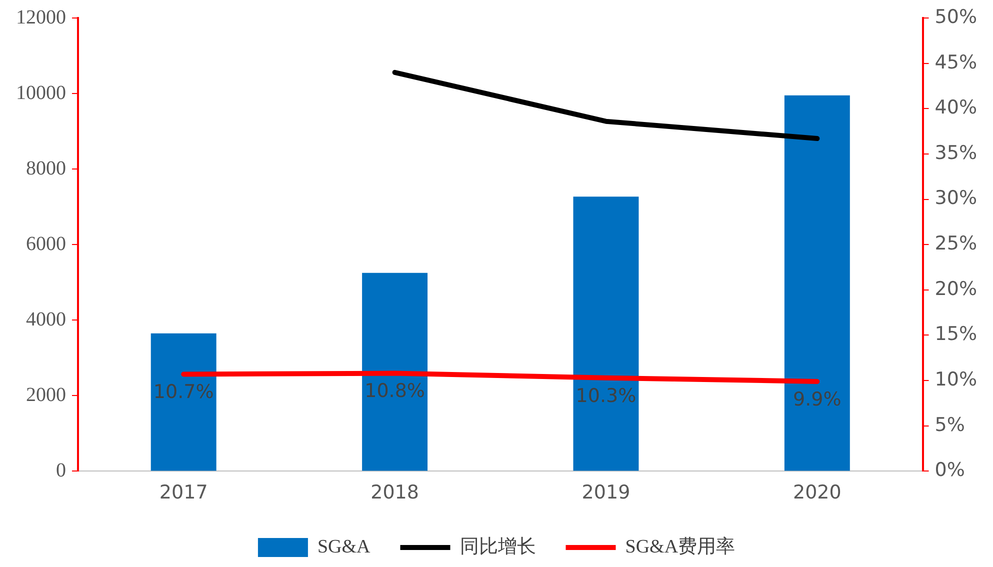  Describe the element at coordinates (41, 17) in the screenshot. I see `y-tick-label: 12000` at that location.